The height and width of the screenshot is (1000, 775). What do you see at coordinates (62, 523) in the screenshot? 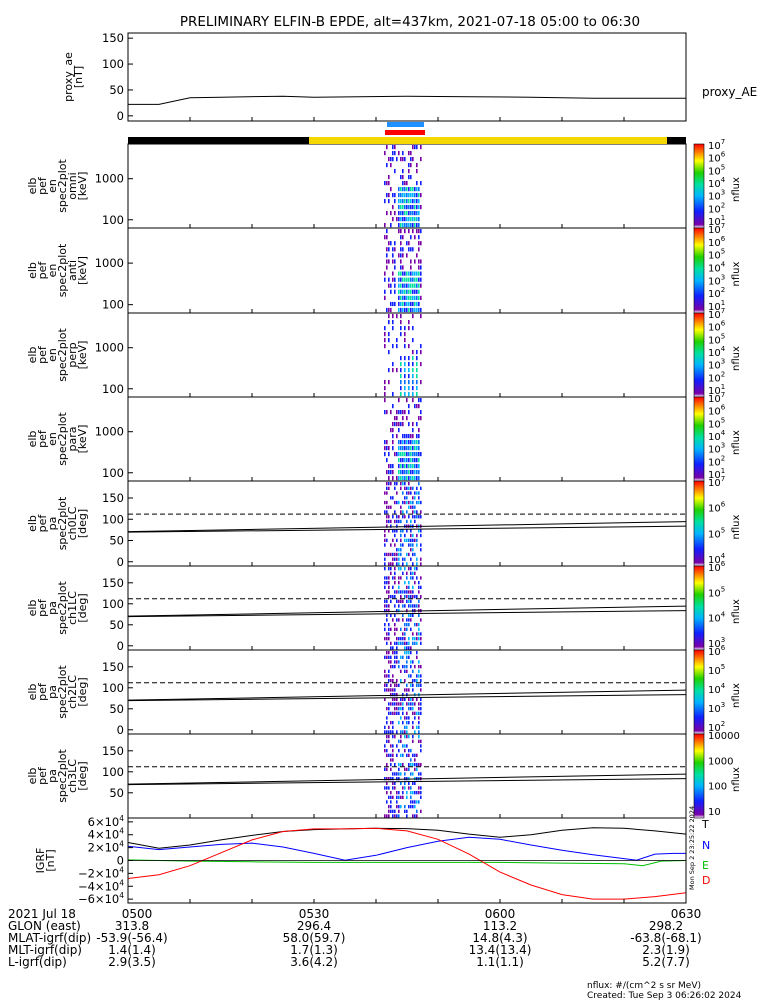
I see `y-label-line: spec2plot` at bounding box center [62, 523].